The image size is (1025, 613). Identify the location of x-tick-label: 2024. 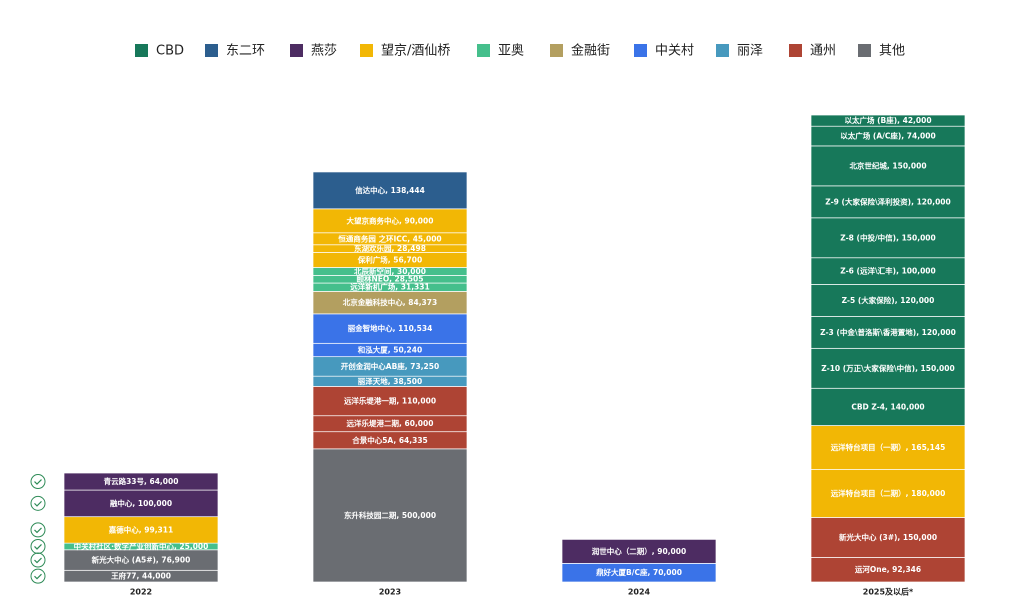
(639, 592).